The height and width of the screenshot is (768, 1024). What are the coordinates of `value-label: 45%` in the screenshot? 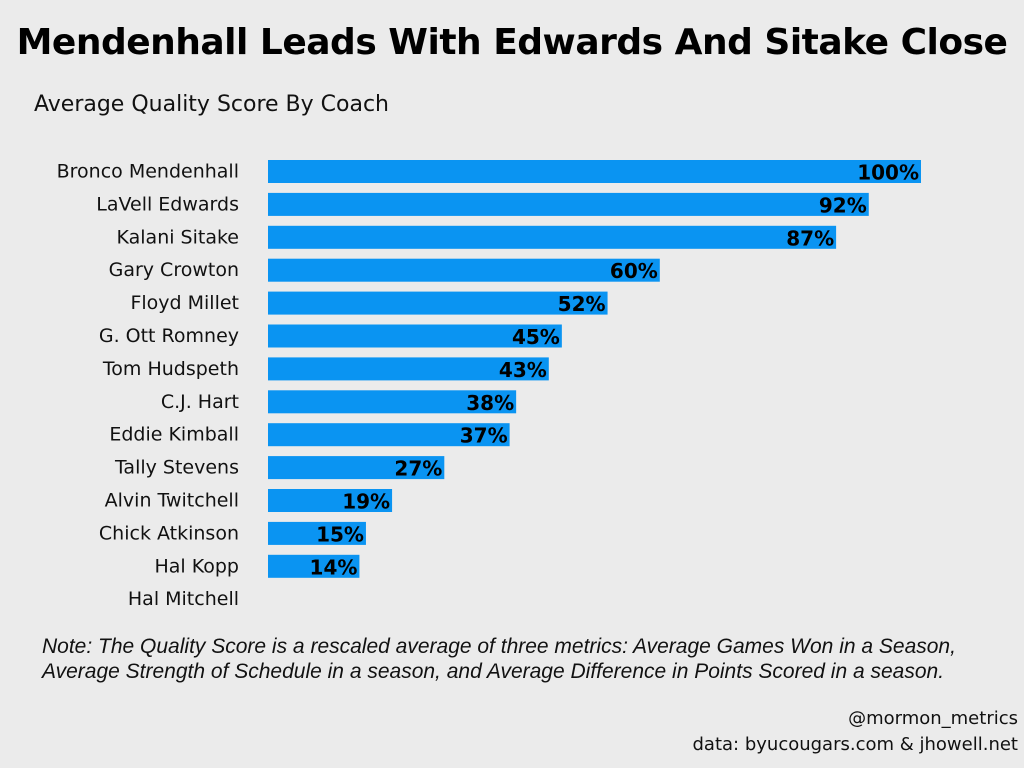 It's located at (536, 337).